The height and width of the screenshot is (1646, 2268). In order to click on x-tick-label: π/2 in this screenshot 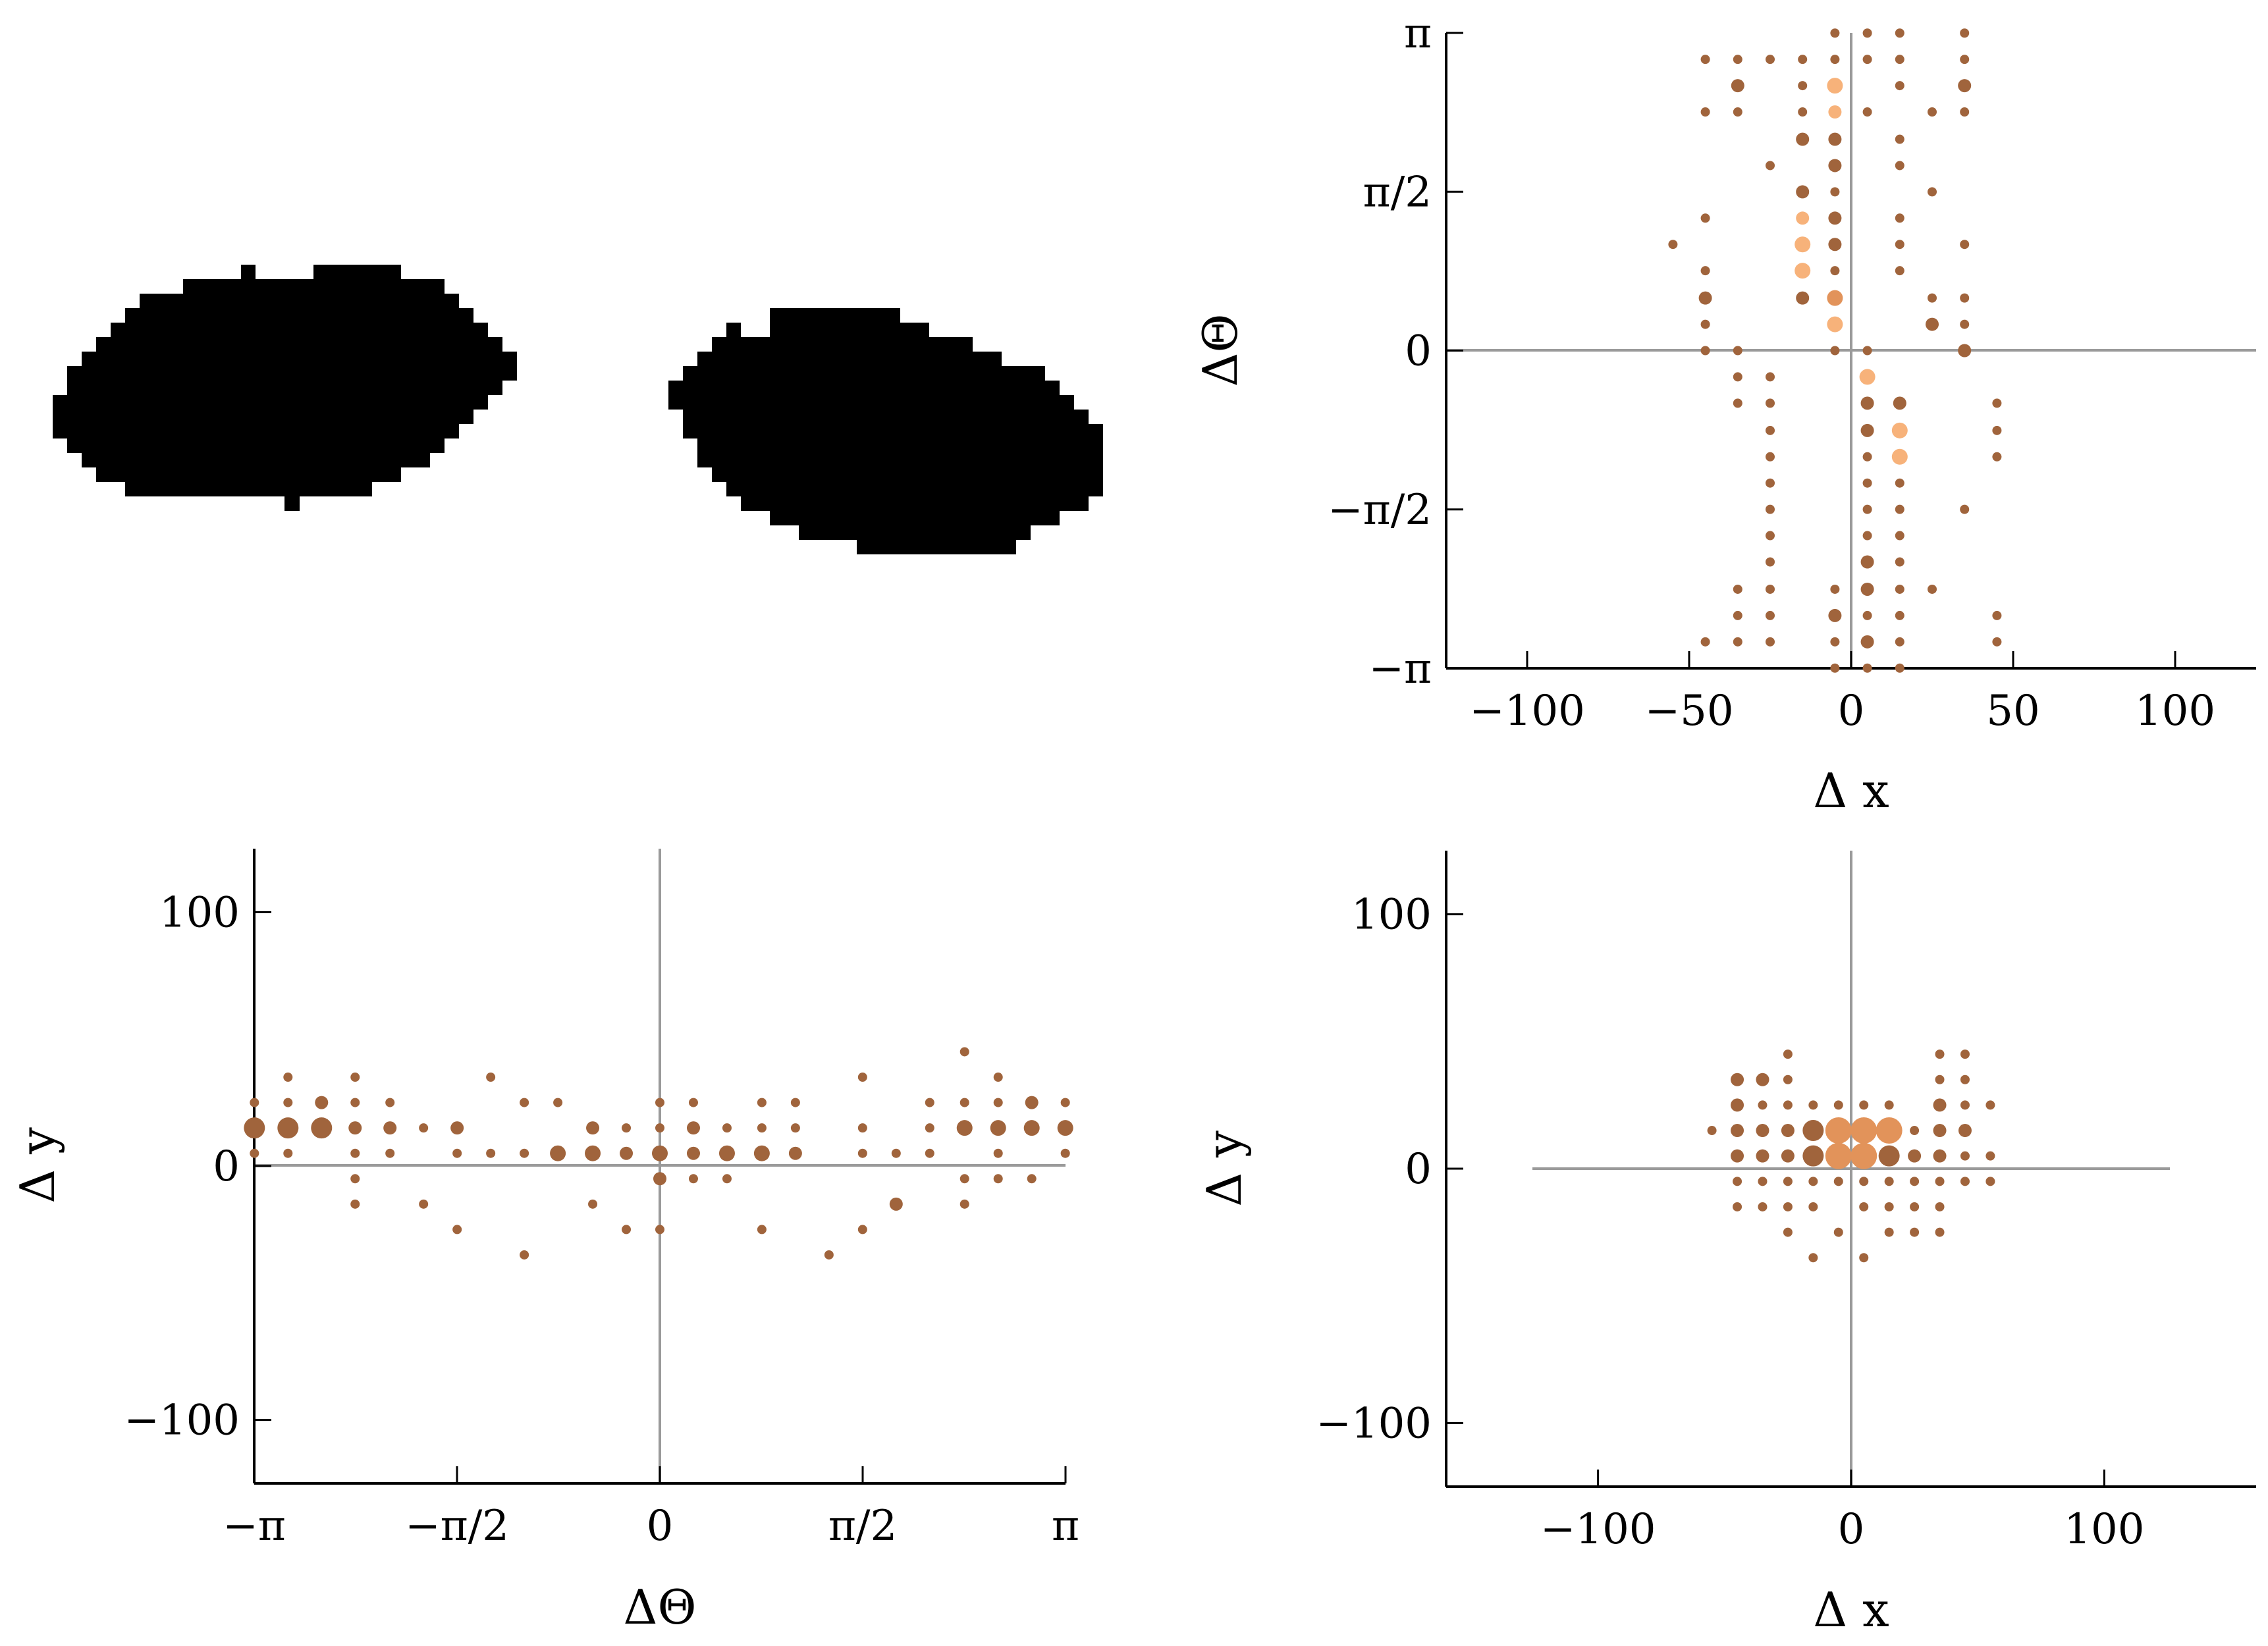, I will do `click(863, 1526)`.